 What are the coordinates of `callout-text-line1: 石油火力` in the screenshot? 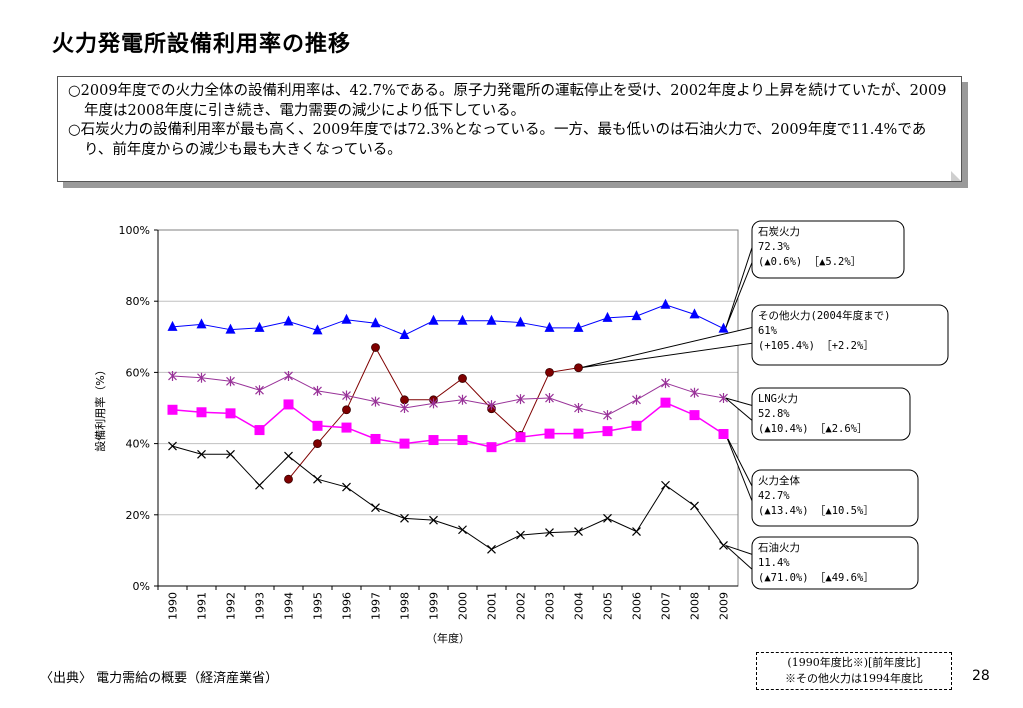 It's located at (779, 547).